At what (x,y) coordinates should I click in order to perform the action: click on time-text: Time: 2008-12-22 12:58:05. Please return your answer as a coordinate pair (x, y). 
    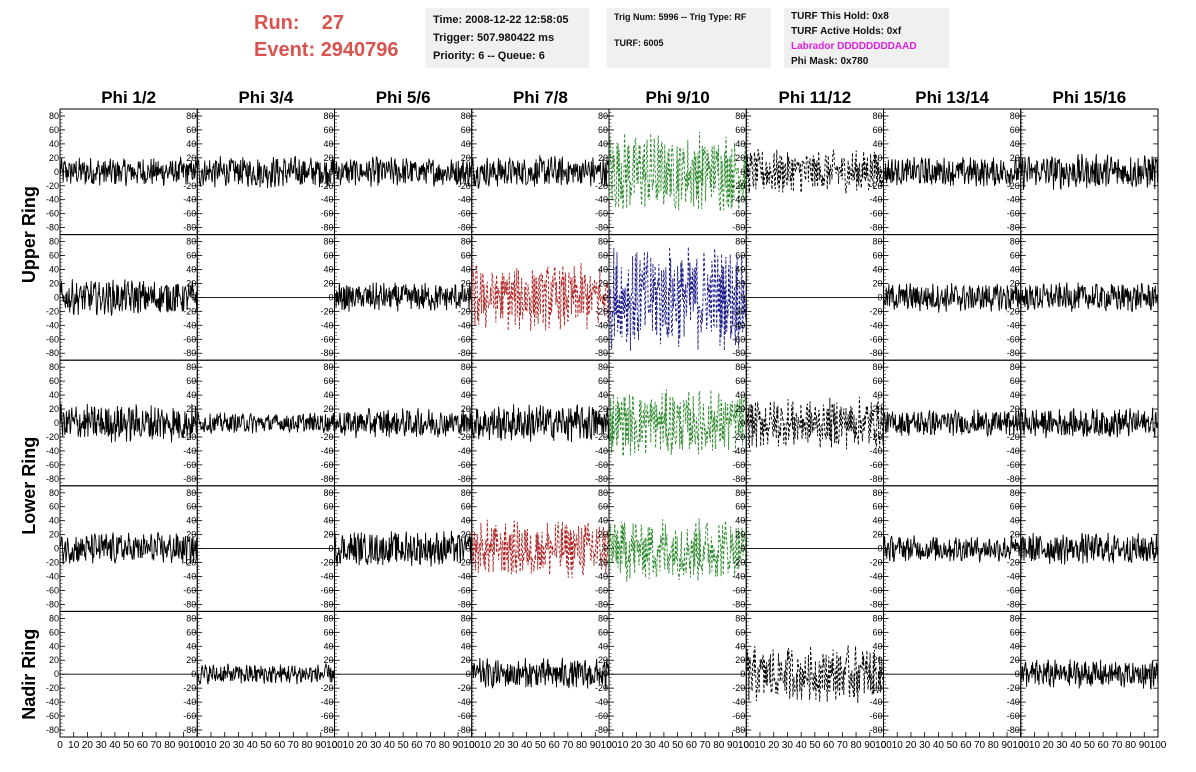
    Looking at the image, I should click on (501, 20).